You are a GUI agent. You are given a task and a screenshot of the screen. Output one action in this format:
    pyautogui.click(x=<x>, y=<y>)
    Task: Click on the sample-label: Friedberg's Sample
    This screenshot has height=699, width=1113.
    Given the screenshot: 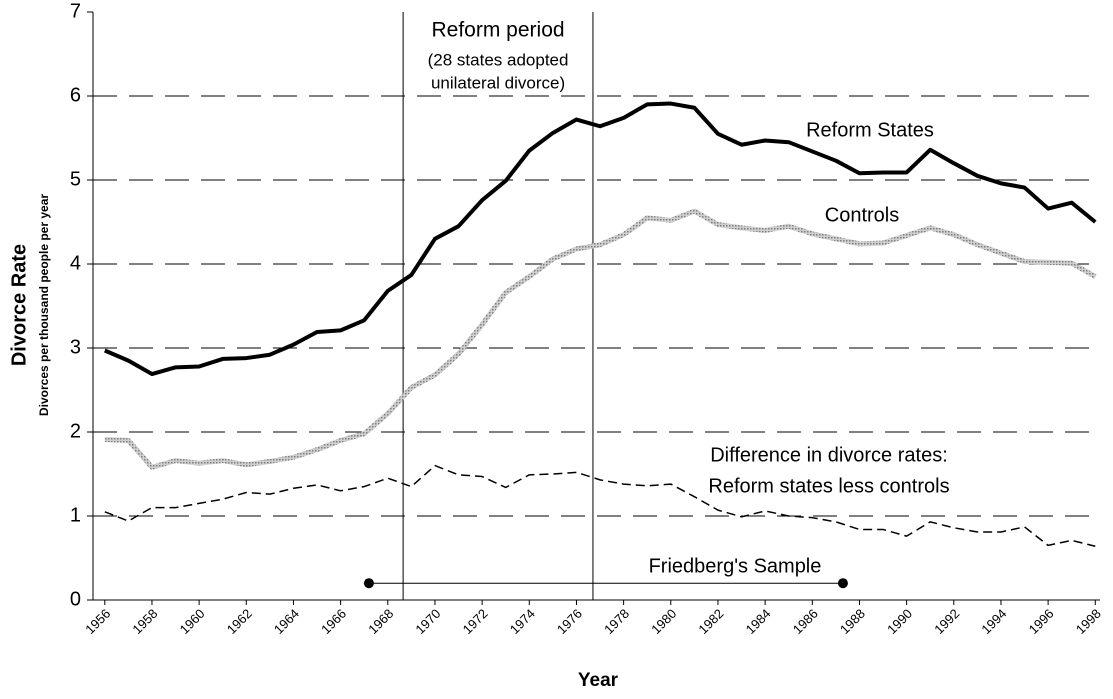 What is the action you would take?
    pyautogui.click(x=735, y=566)
    